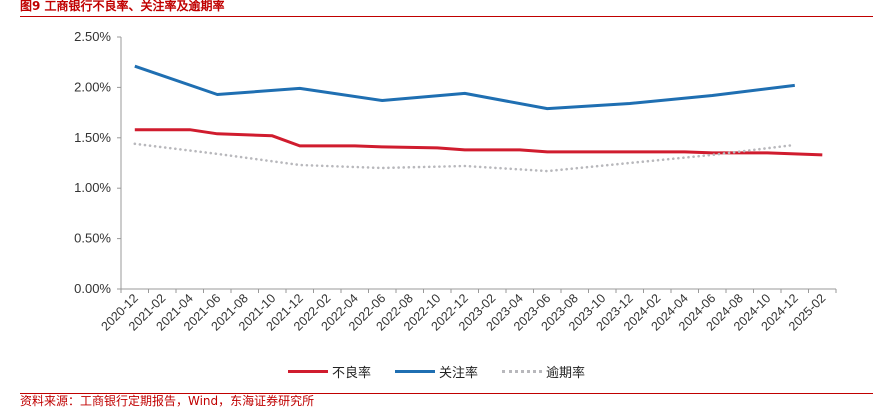 The image size is (873, 408). Describe the element at coordinates (308, 371) in the screenshot. I see `legend-swatch-npl` at that location.